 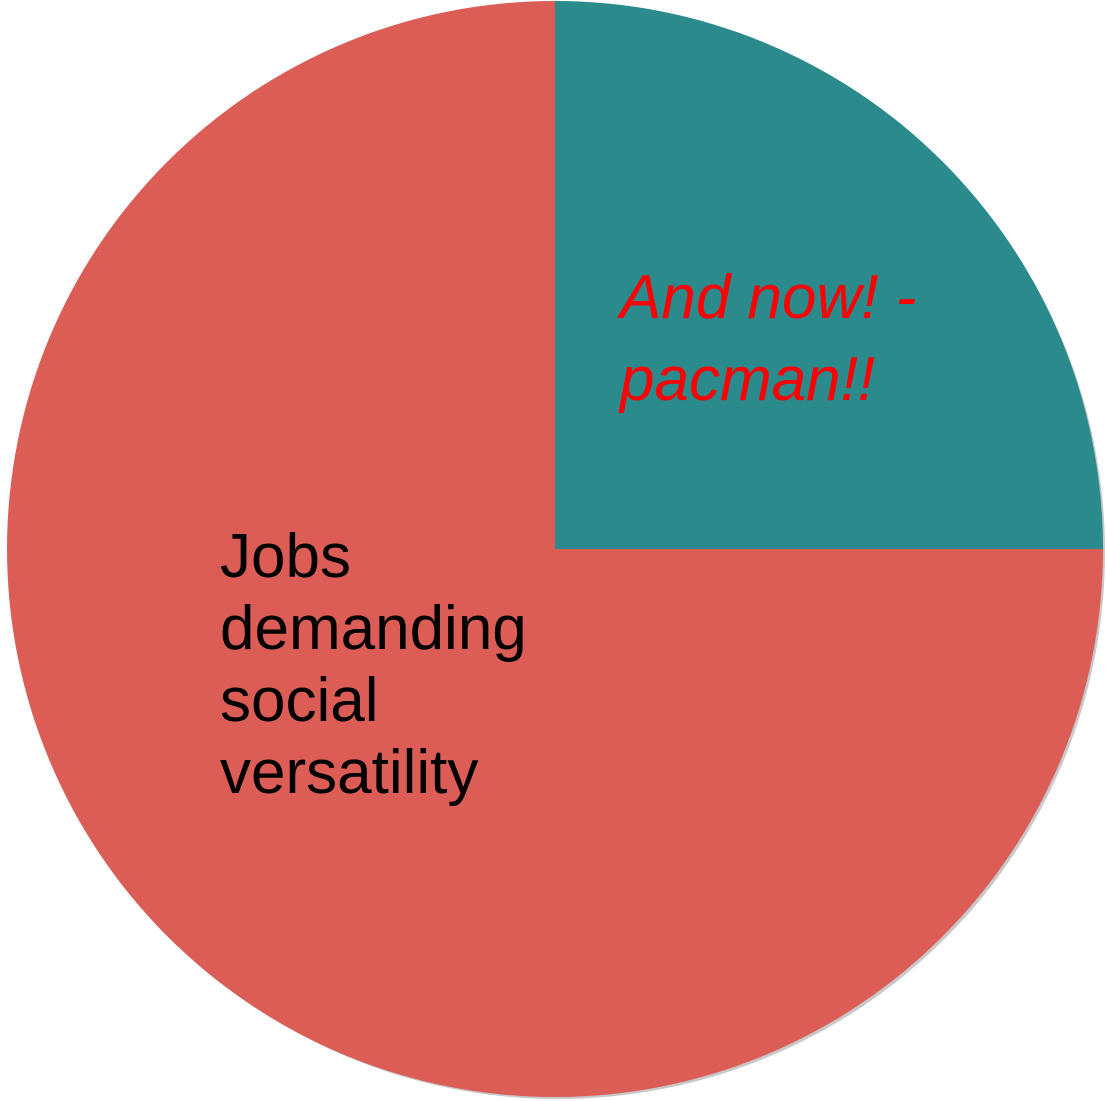 What do you see at coordinates (766, 297) in the screenshot?
I see `pie-slice-1-label-line: And now! -` at bounding box center [766, 297].